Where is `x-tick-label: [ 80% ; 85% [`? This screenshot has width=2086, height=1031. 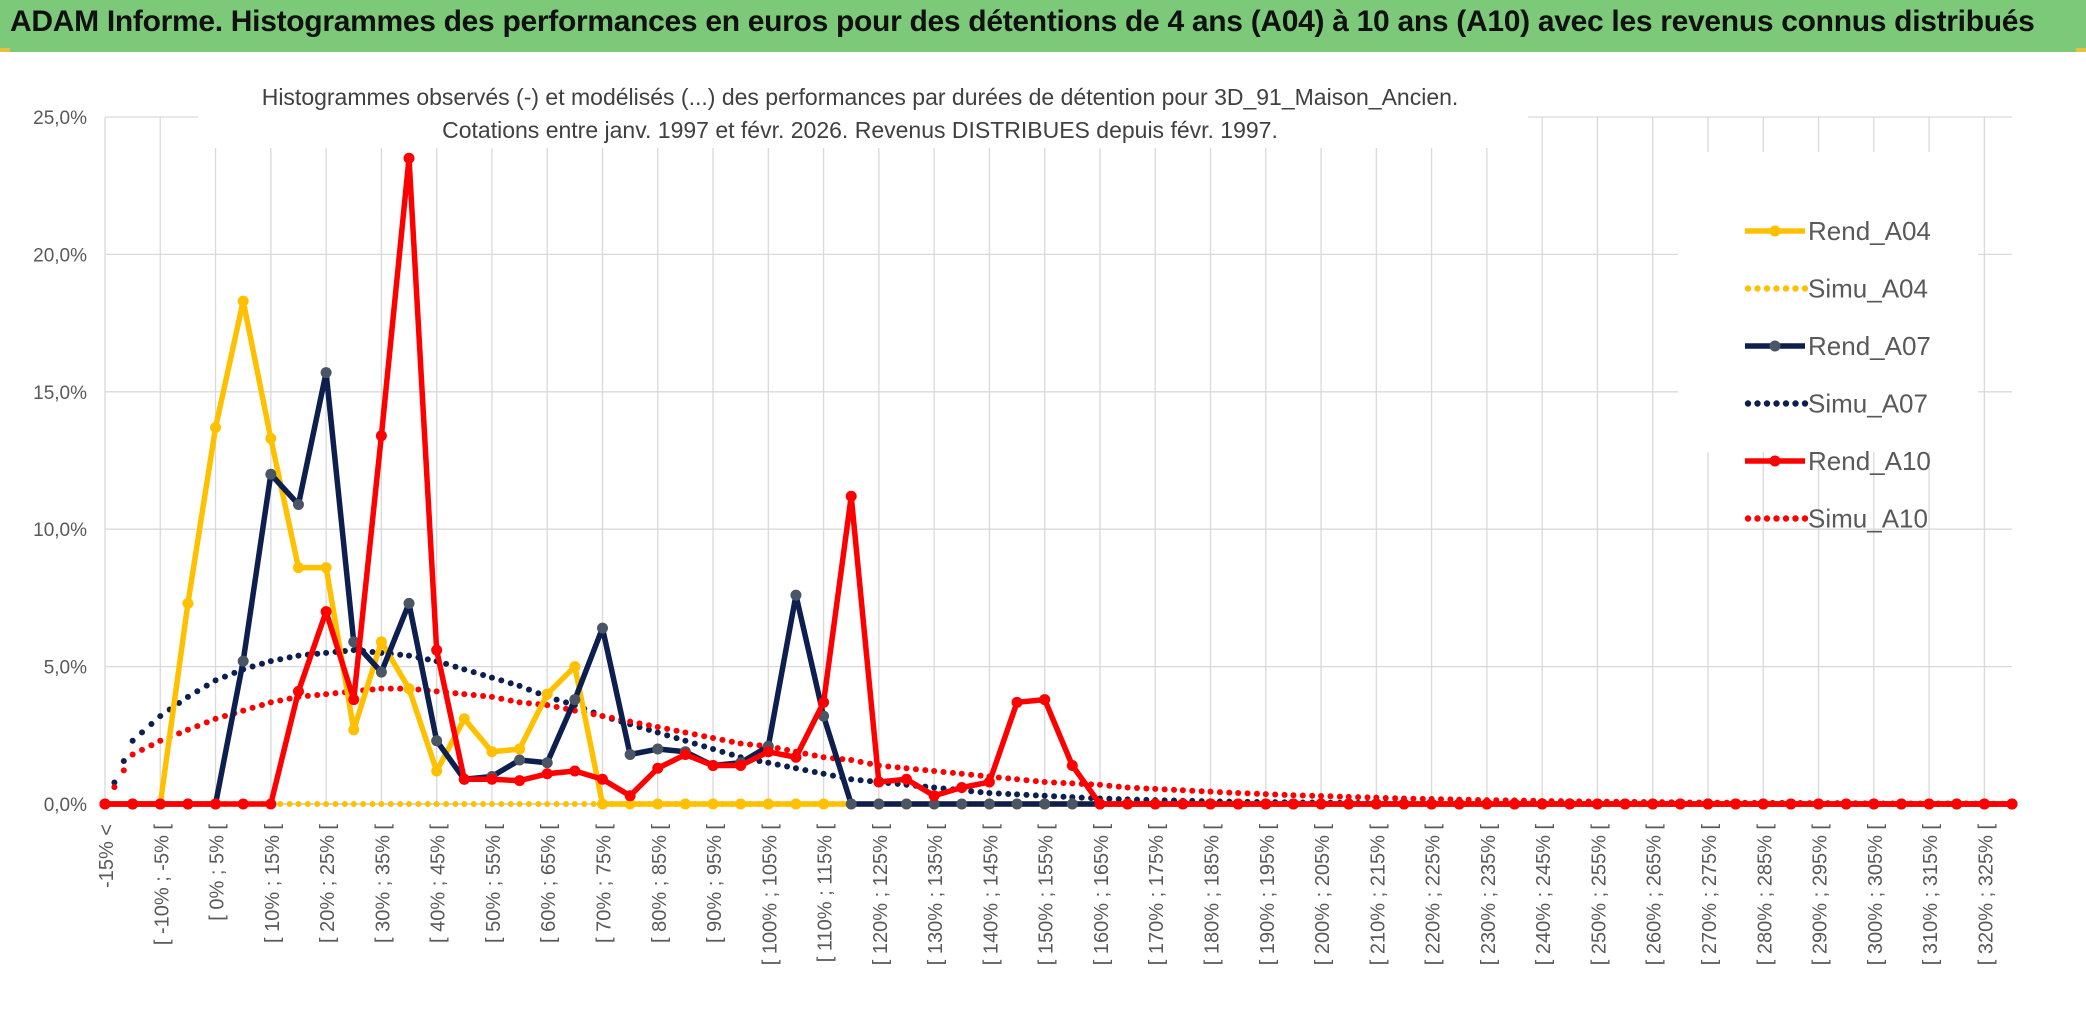
x-tick-label: [ 80% ; 85% [ is located at coordinates (660, 883).